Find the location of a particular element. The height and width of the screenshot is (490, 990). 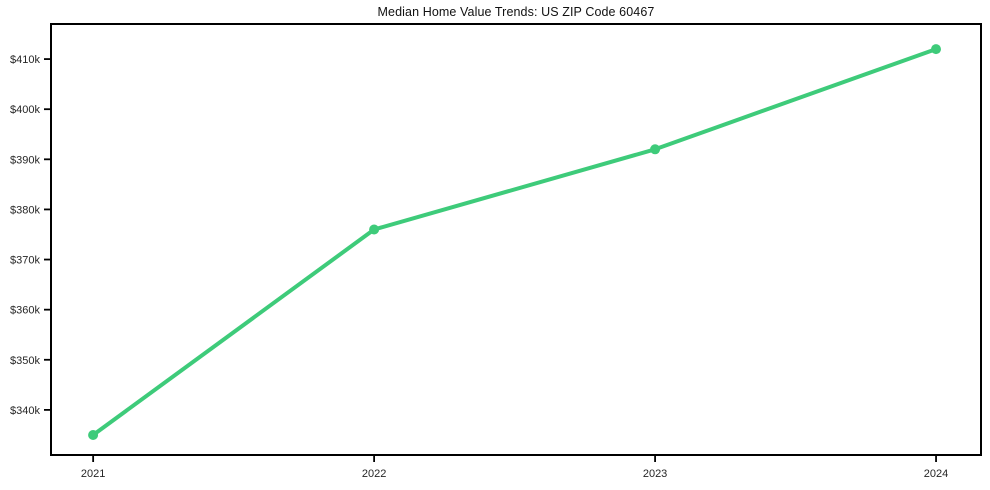

y-tick-label: $390k is located at coordinates (25, 160).